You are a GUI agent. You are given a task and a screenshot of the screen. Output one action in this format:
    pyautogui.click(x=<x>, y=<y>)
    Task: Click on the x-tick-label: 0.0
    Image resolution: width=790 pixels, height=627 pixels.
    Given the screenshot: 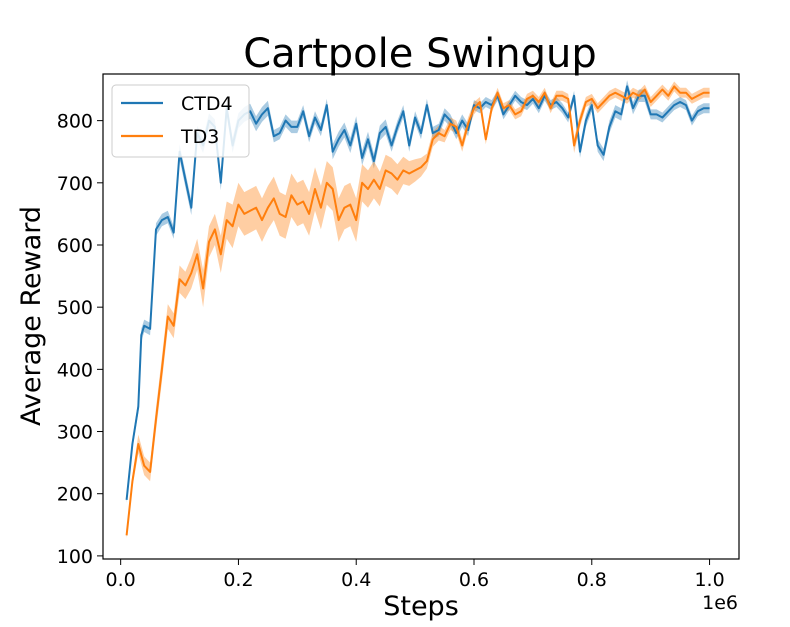 What is the action you would take?
    pyautogui.click(x=121, y=580)
    